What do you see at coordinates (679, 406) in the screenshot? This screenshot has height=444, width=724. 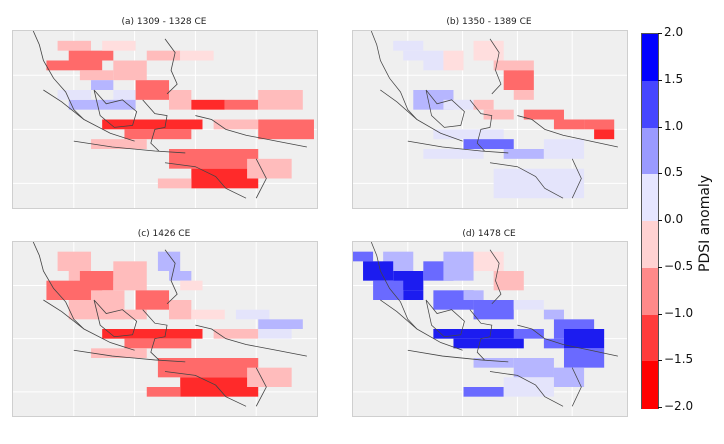 I see `colorbar-tick-label: −2.0` at bounding box center [679, 406].